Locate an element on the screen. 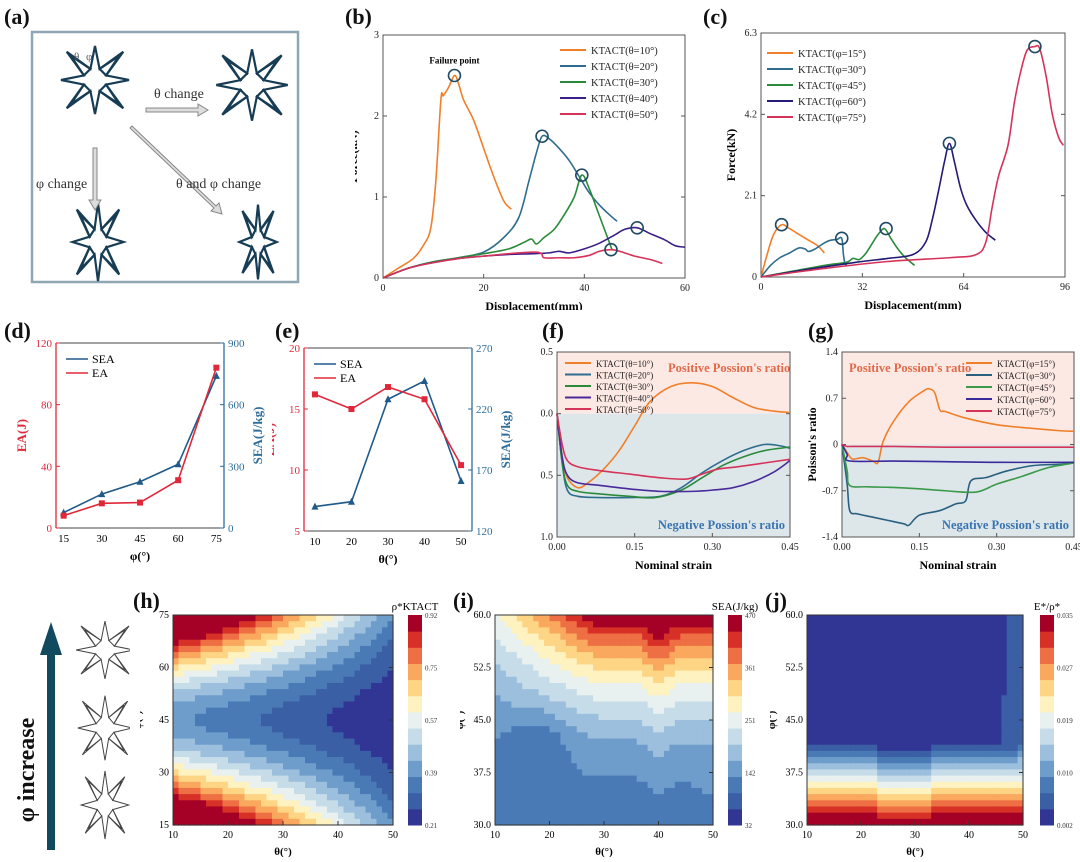 The width and height of the screenshot is (1080, 862). y-tick-label: -0.5 is located at coordinates (546, 475).